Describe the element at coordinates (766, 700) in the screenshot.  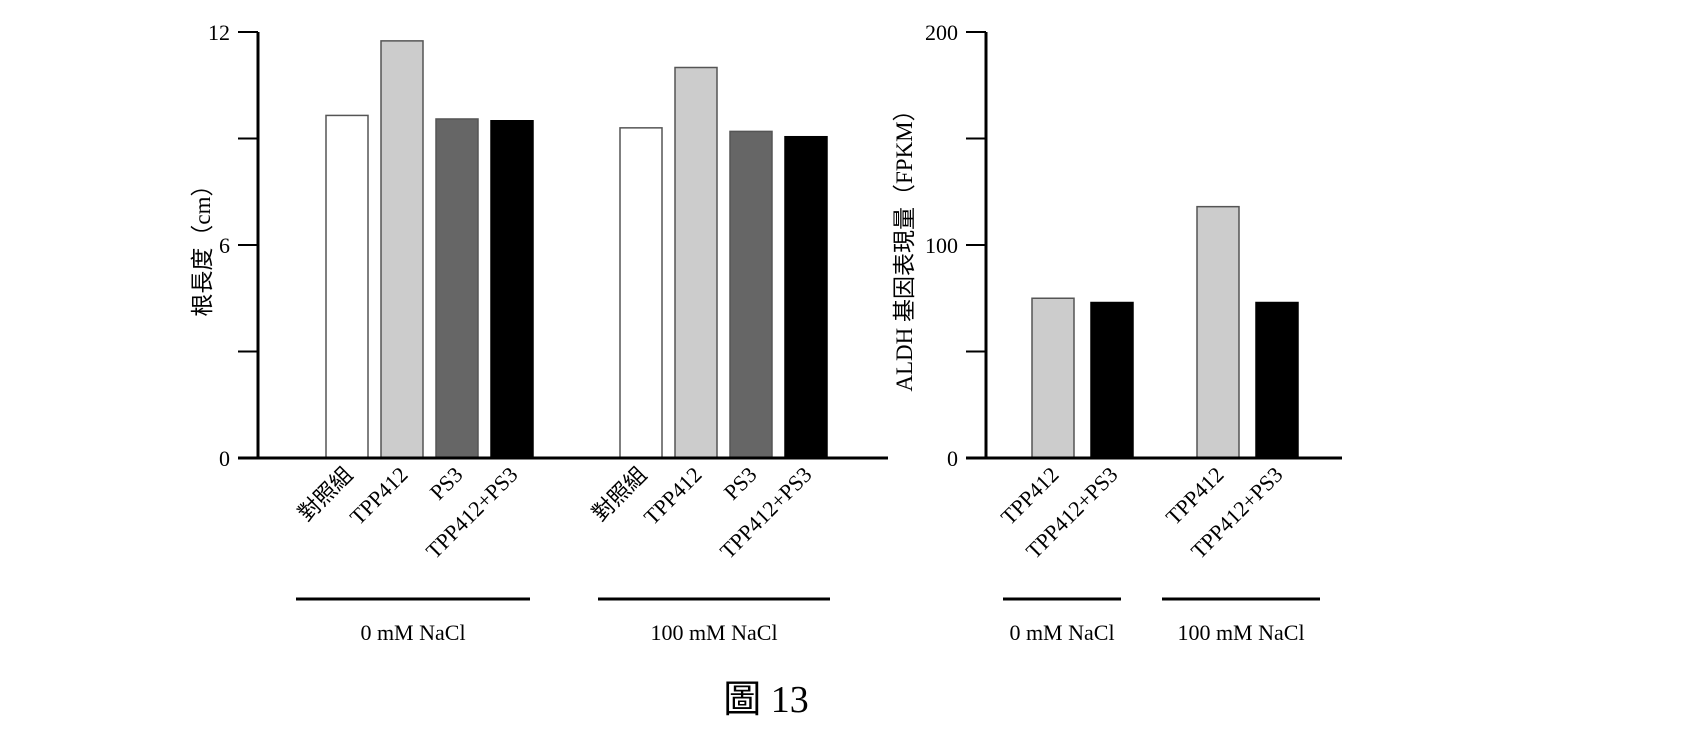
I see `figure-caption: 圖 13` at that location.